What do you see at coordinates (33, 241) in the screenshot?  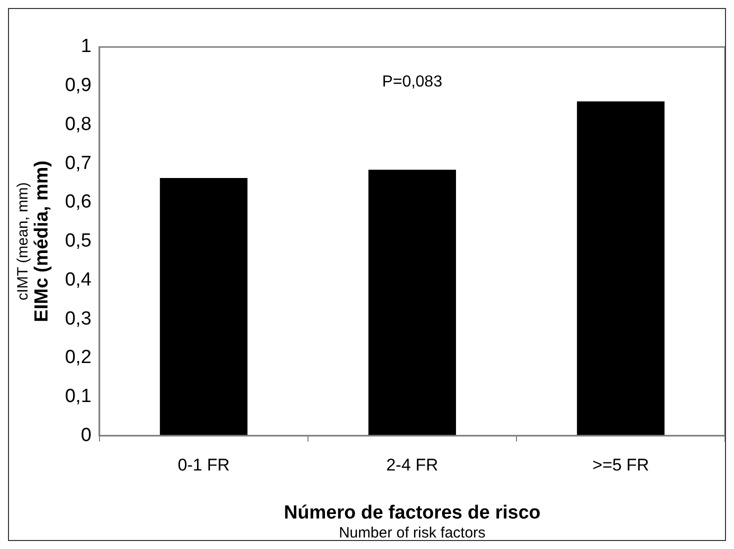 I see `y-axis-title: cIMT (mean, mm) EIMc (média, mm)` at bounding box center [33, 241].